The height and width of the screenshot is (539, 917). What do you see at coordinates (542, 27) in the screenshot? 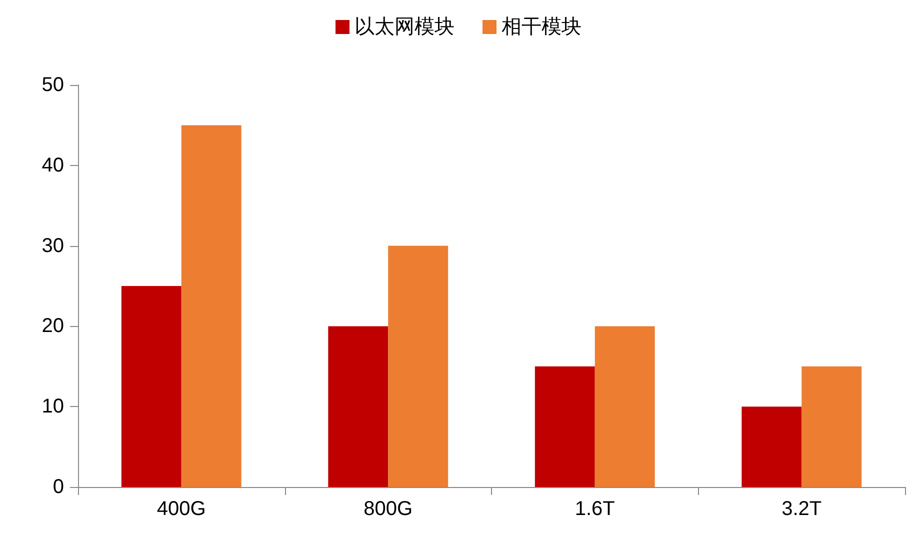
I see `legend-label: 相干模块` at bounding box center [542, 27].